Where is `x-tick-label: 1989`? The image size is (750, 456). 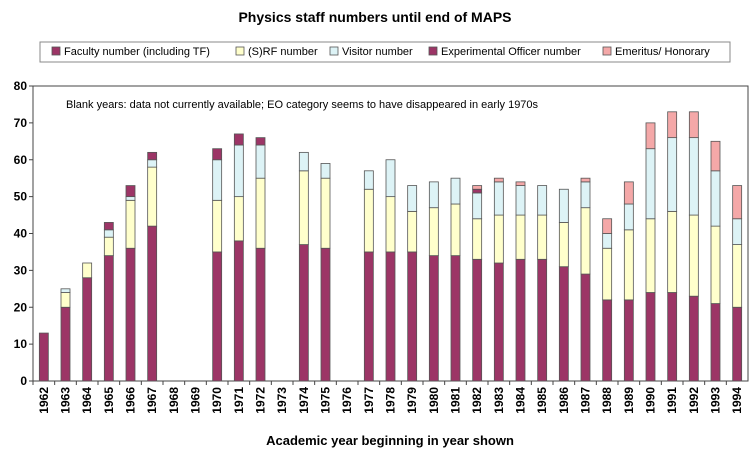
x-tick-label: 1989 is located at coordinates (629, 400).